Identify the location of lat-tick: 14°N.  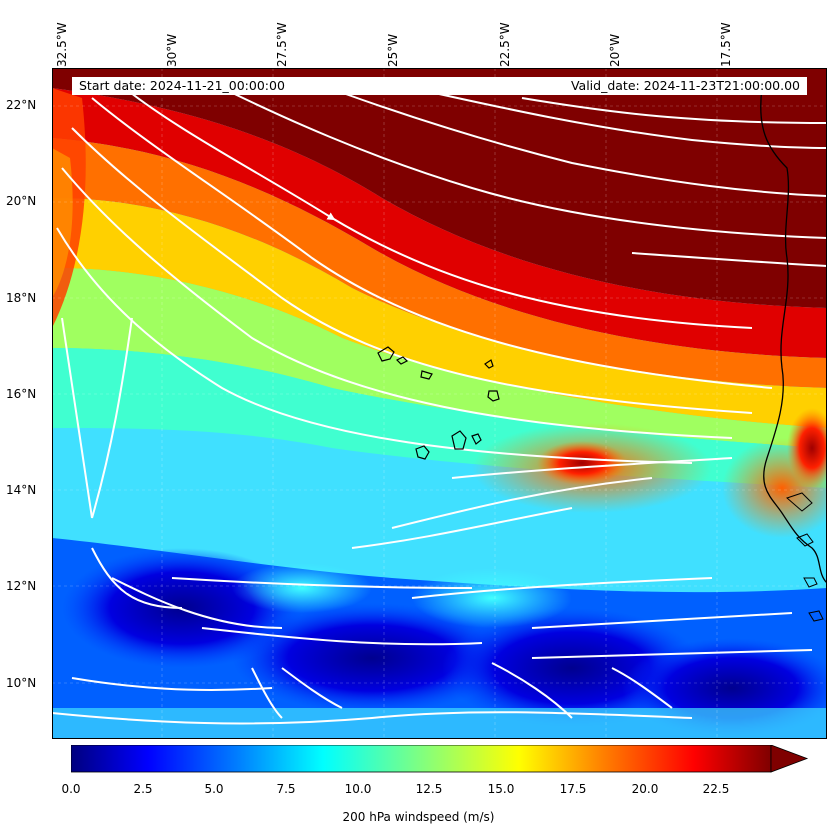
(21, 490).